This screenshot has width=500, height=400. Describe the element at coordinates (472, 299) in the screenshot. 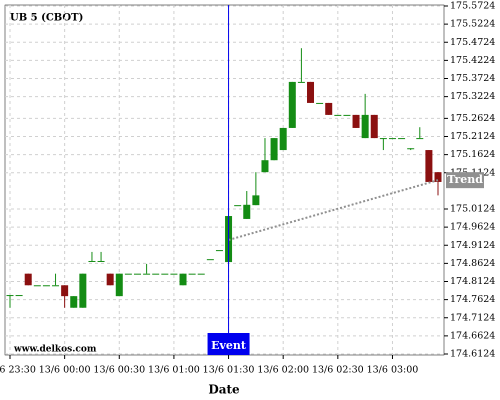

I see `y-tick-label: 174.7624` at that location.